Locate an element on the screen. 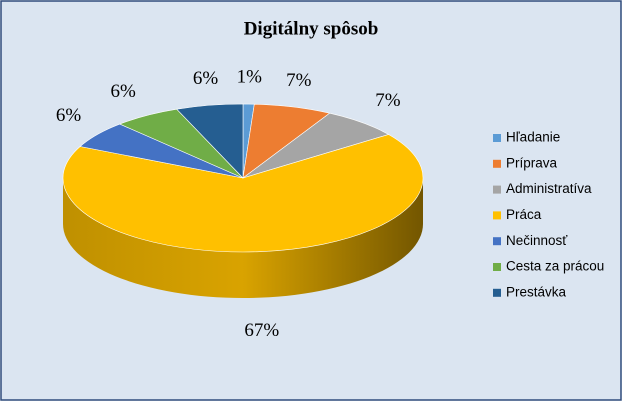  legend-label: Cesta za prácou is located at coordinates (555, 266).